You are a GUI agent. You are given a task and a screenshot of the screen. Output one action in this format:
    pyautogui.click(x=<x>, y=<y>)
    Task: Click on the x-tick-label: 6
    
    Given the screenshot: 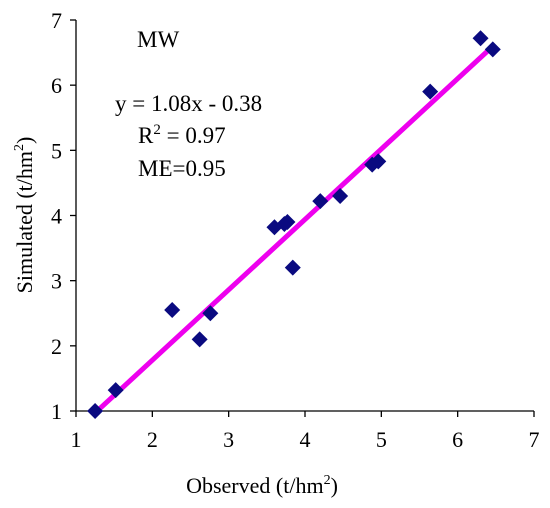 What is the action you would take?
    pyautogui.click(x=457, y=439)
    